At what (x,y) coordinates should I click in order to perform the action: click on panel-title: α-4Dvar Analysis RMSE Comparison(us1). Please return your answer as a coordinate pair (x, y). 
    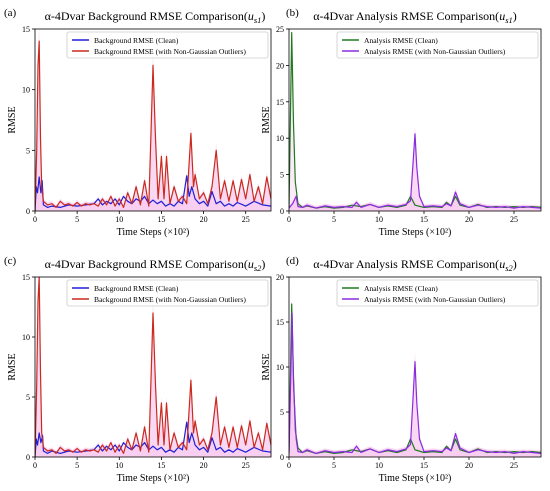
    Looking at the image, I should click on (415, 17).